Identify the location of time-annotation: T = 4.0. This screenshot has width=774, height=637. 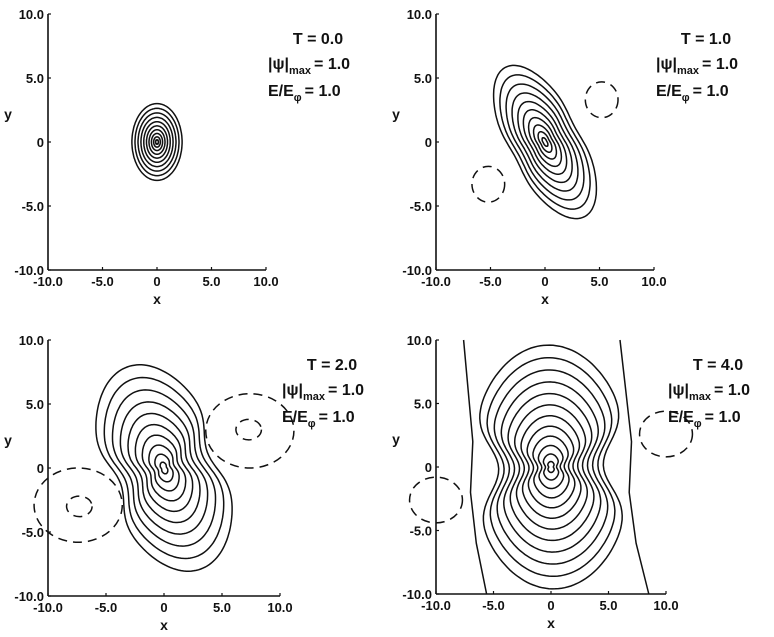
(718, 365).